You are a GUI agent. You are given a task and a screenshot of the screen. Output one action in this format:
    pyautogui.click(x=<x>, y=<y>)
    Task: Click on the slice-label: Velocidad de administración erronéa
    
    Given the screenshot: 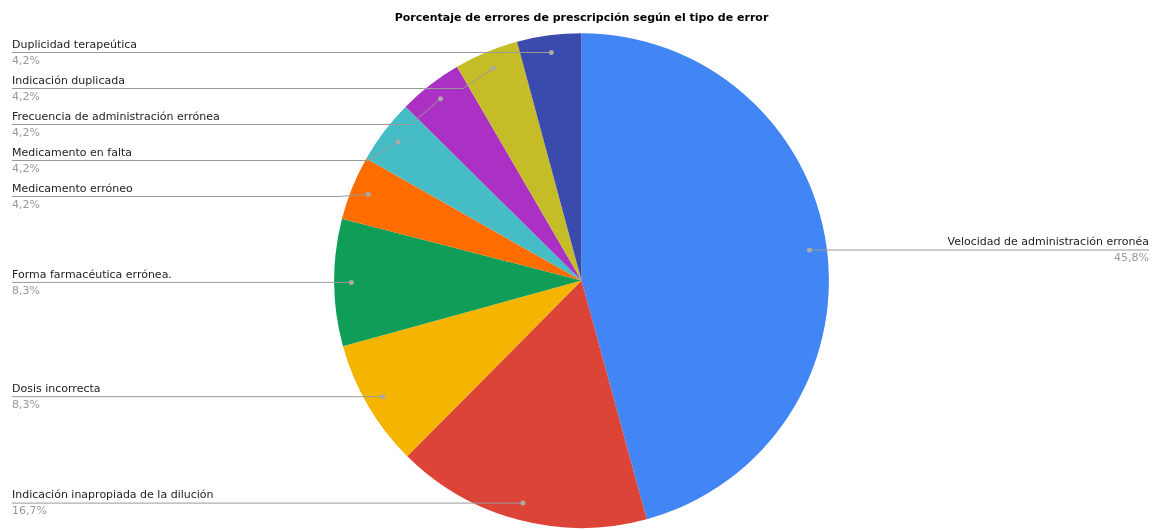 What is the action you would take?
    pyautogui.click(x=1048, y=242)
    